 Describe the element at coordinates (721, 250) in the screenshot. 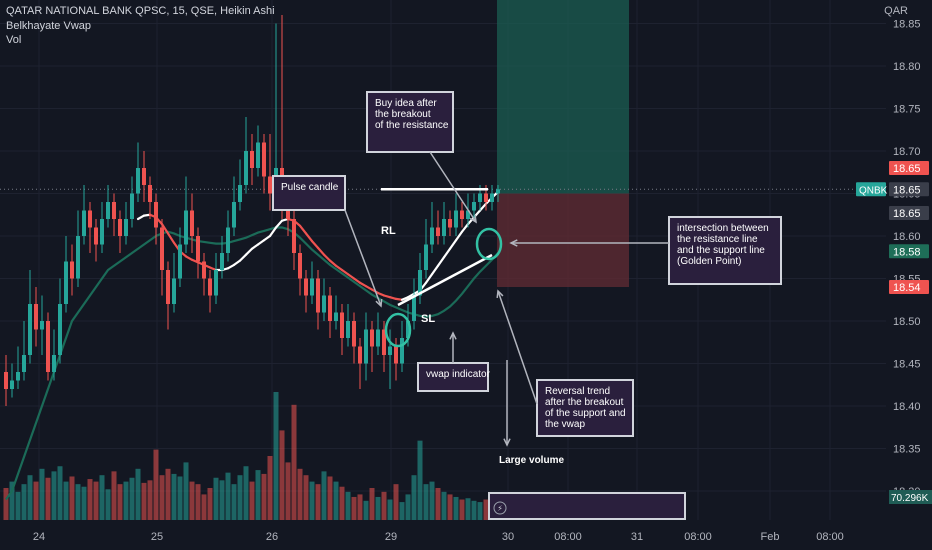

I see `annotation-line: and the support line` at that location.